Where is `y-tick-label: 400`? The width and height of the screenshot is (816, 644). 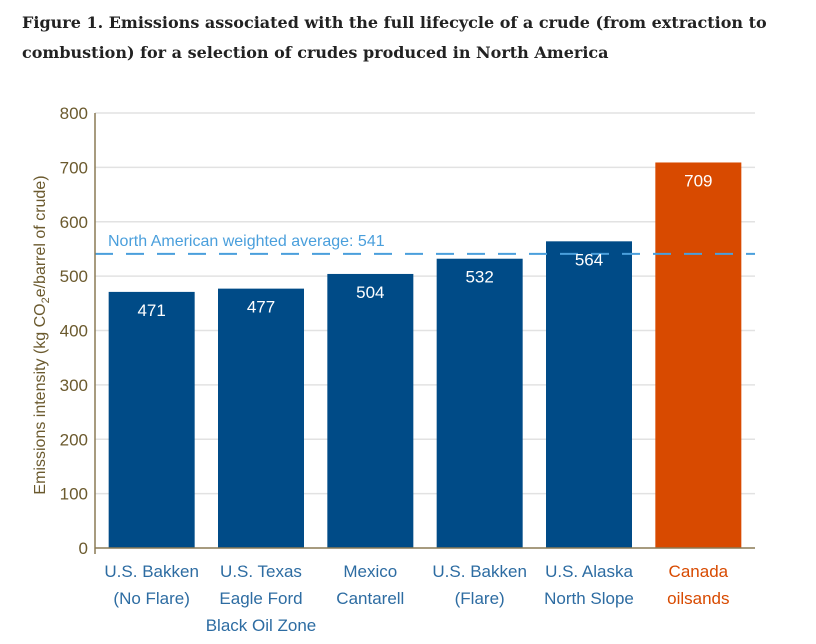 y-tick-label: 400 is located at coordinates (74, 331).